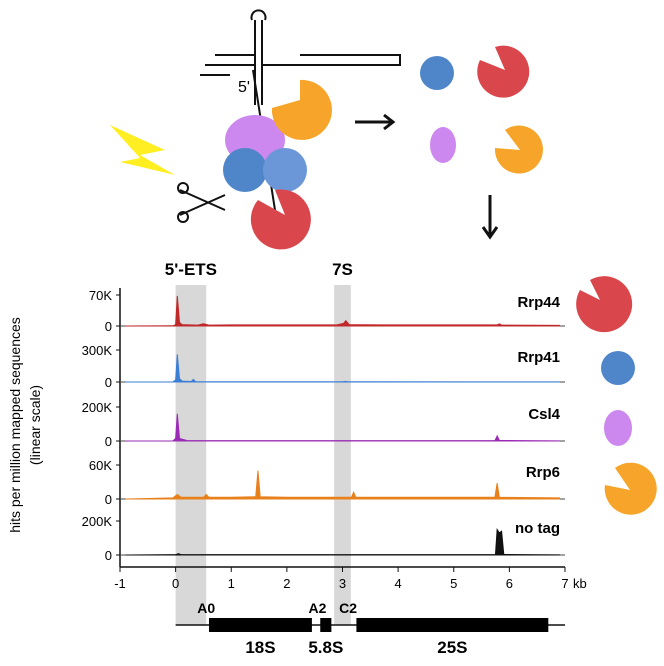 This screenshot has width=664, height=666. What do you see at coordinates (318, 608) in the screenshot?
I see `site-label: A2` at bounding box center [318, 608].